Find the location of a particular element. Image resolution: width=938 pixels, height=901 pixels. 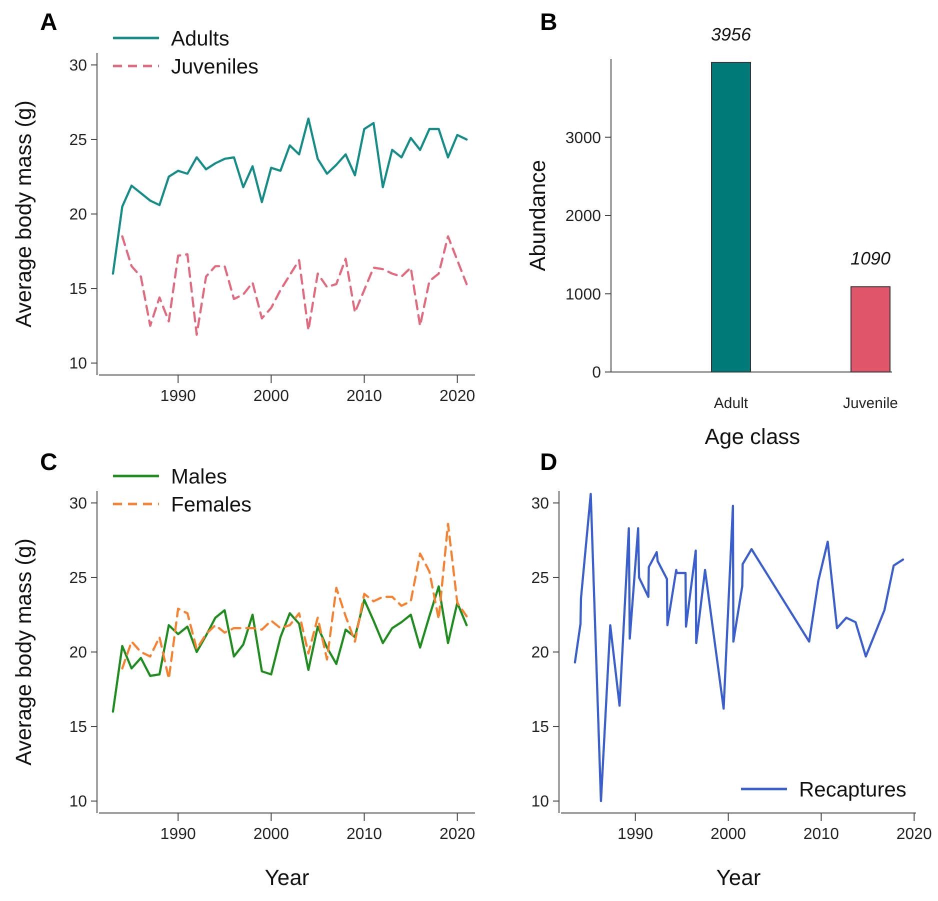

y-axis-title: Abundance is located at coordinates (537, 216).